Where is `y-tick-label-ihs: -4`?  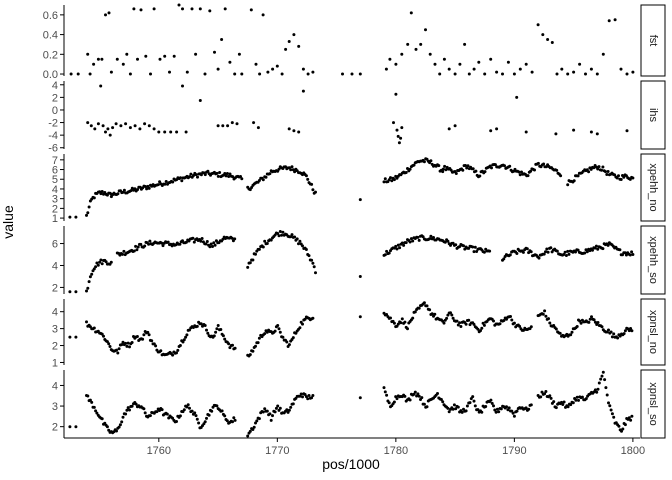
y-tick-label-ihs: -4 is located at coordinates (53, 136).